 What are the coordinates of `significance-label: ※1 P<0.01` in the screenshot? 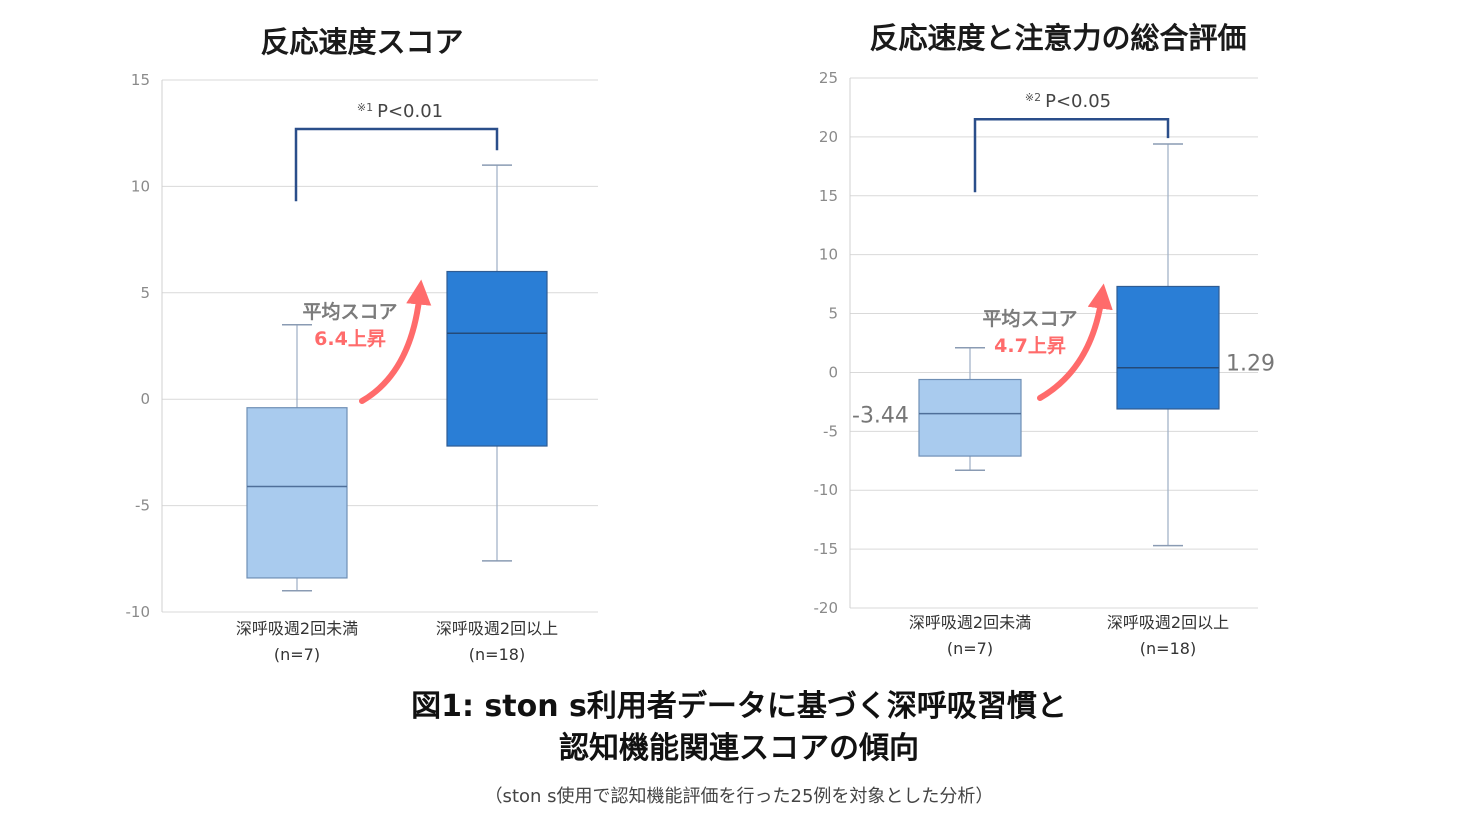 It's located at (400, 111).